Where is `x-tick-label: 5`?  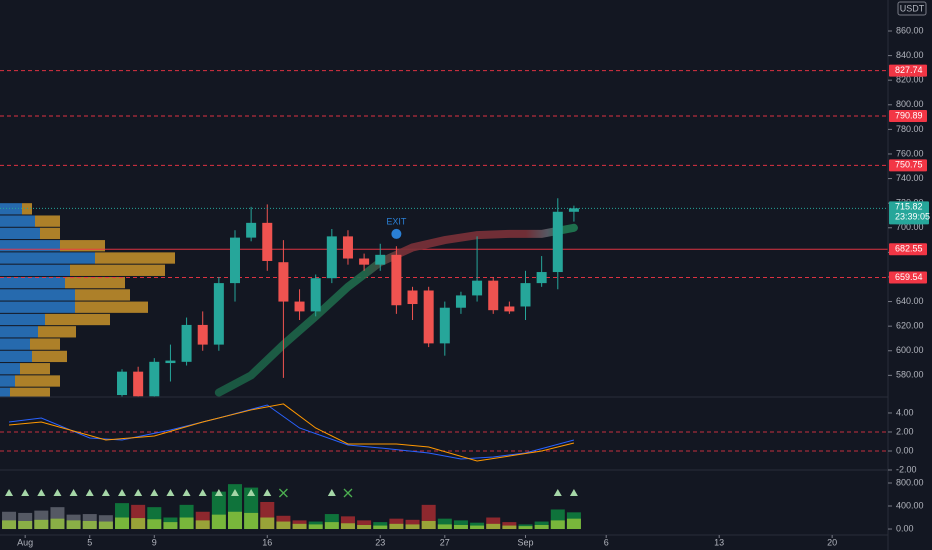
x-tick-label: 5 is located at coordinates (89, 542).